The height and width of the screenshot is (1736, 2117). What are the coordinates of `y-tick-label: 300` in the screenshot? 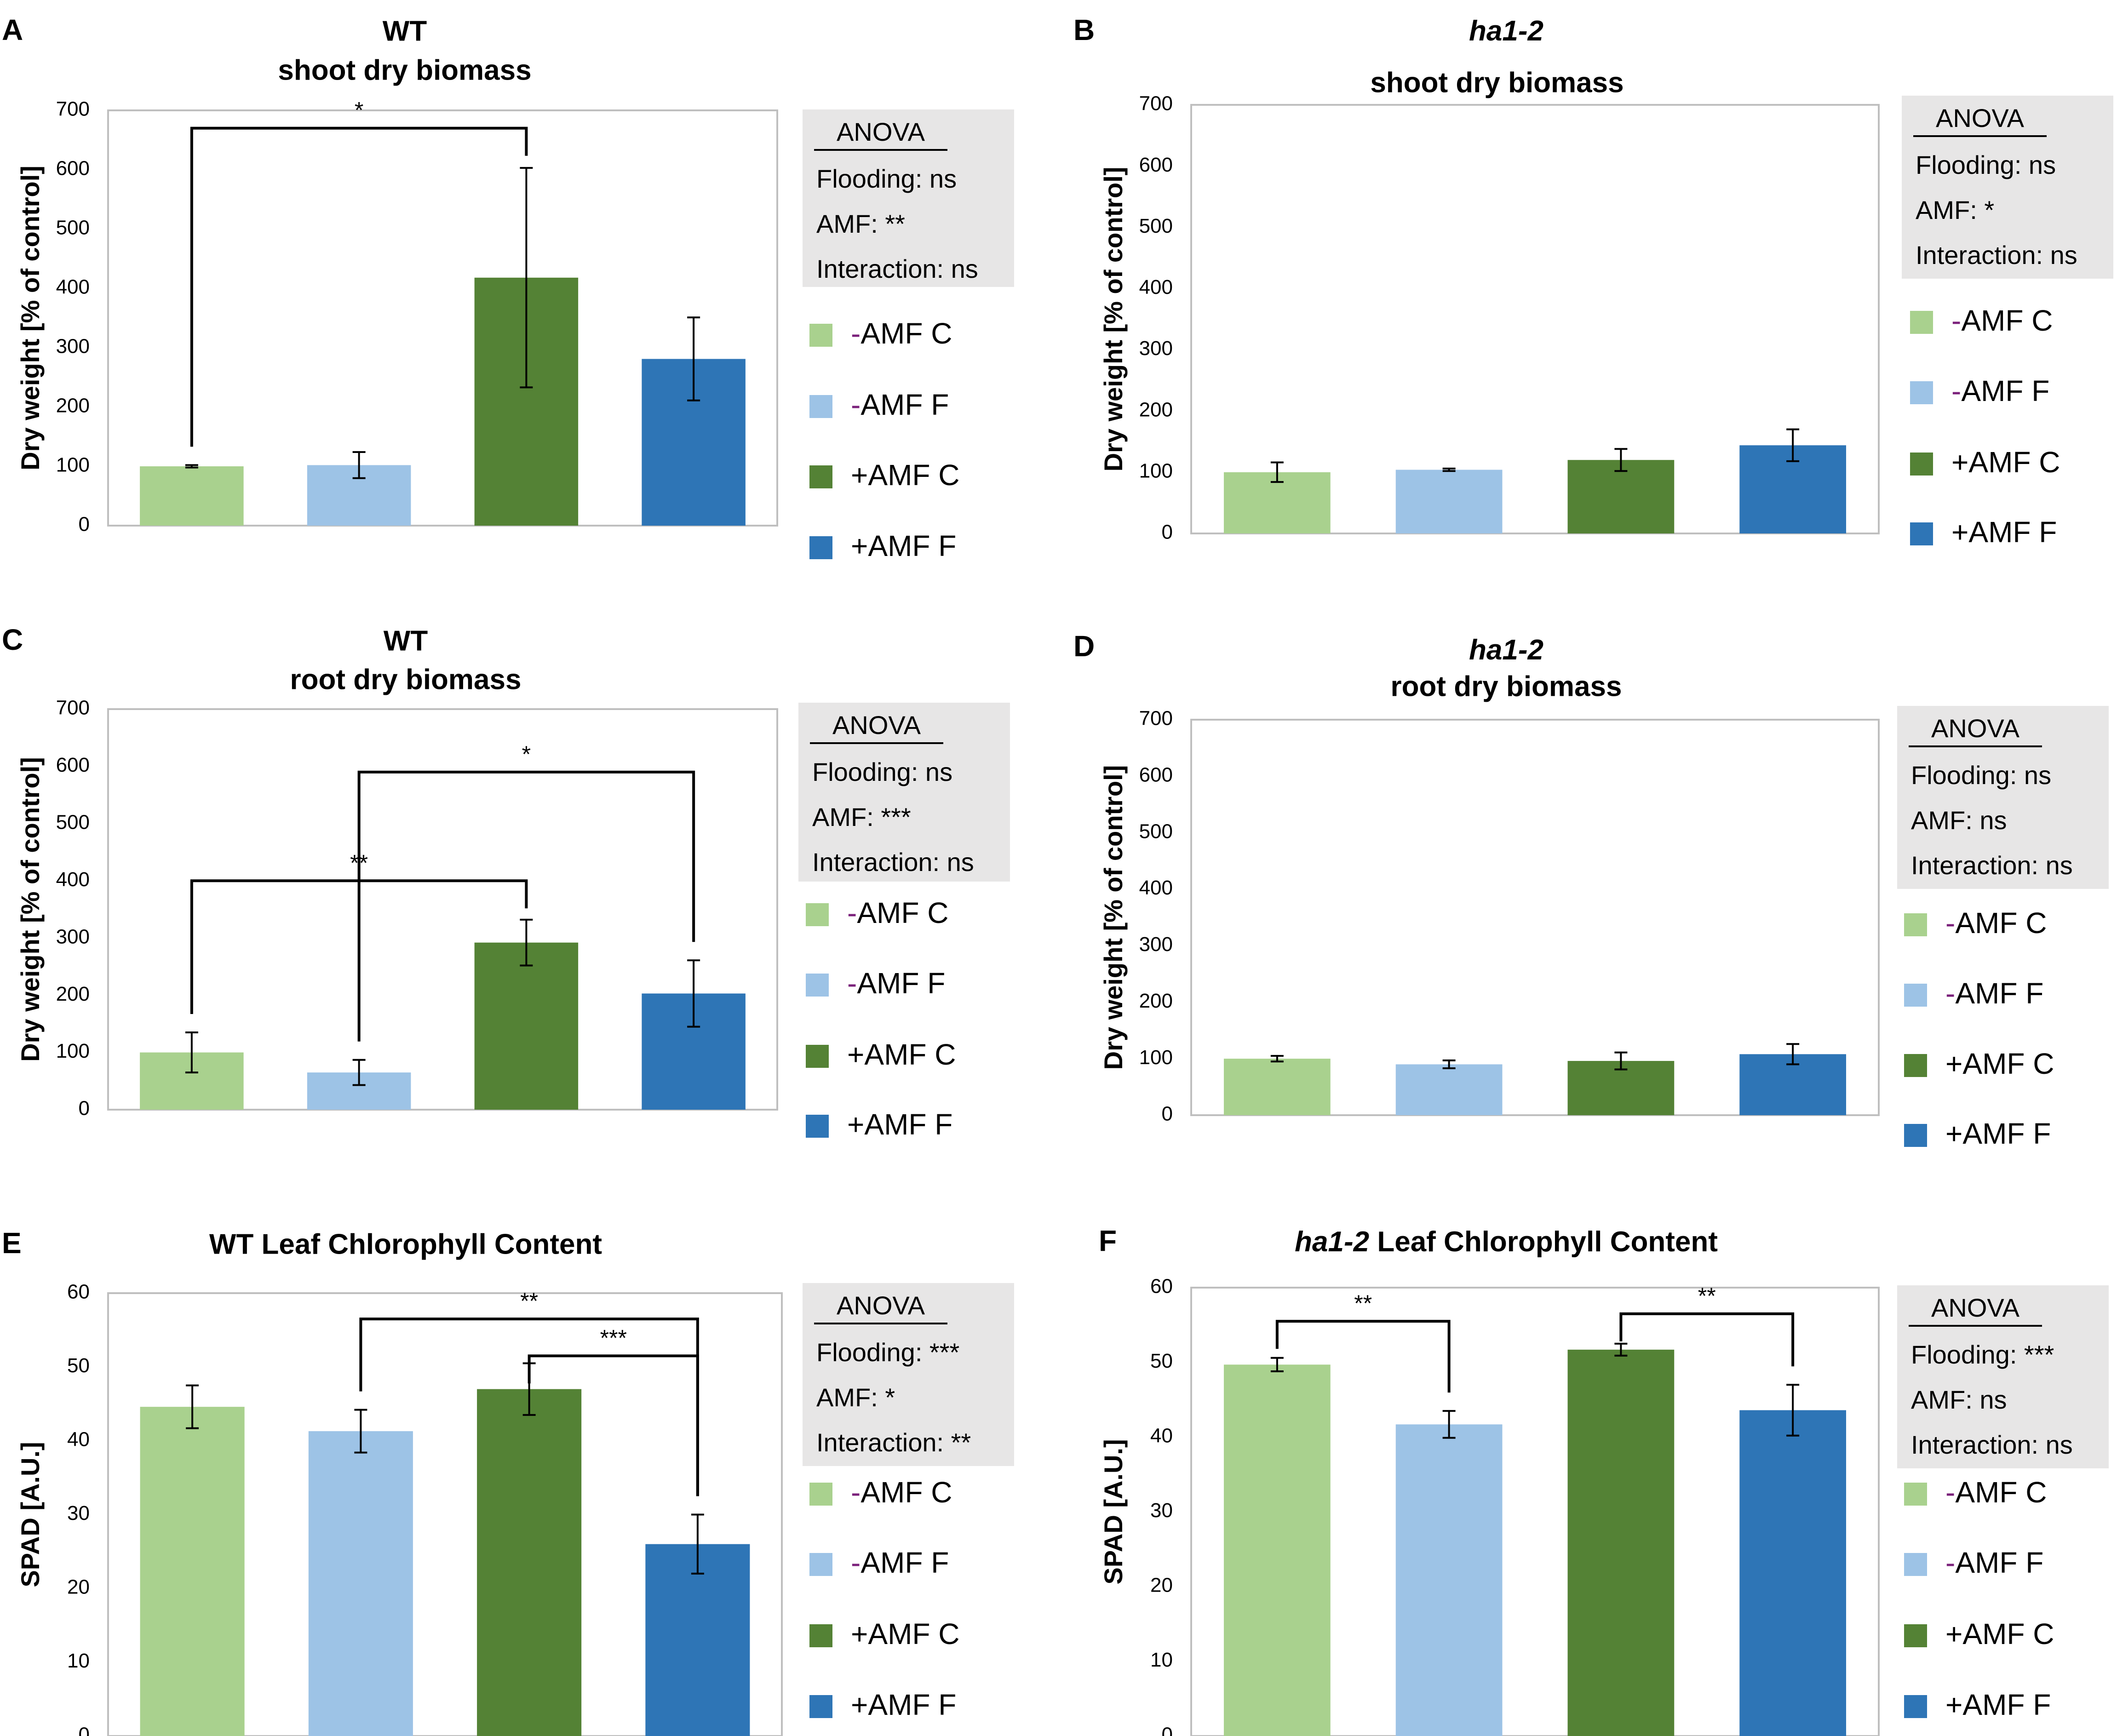 It's located at (73, 936).